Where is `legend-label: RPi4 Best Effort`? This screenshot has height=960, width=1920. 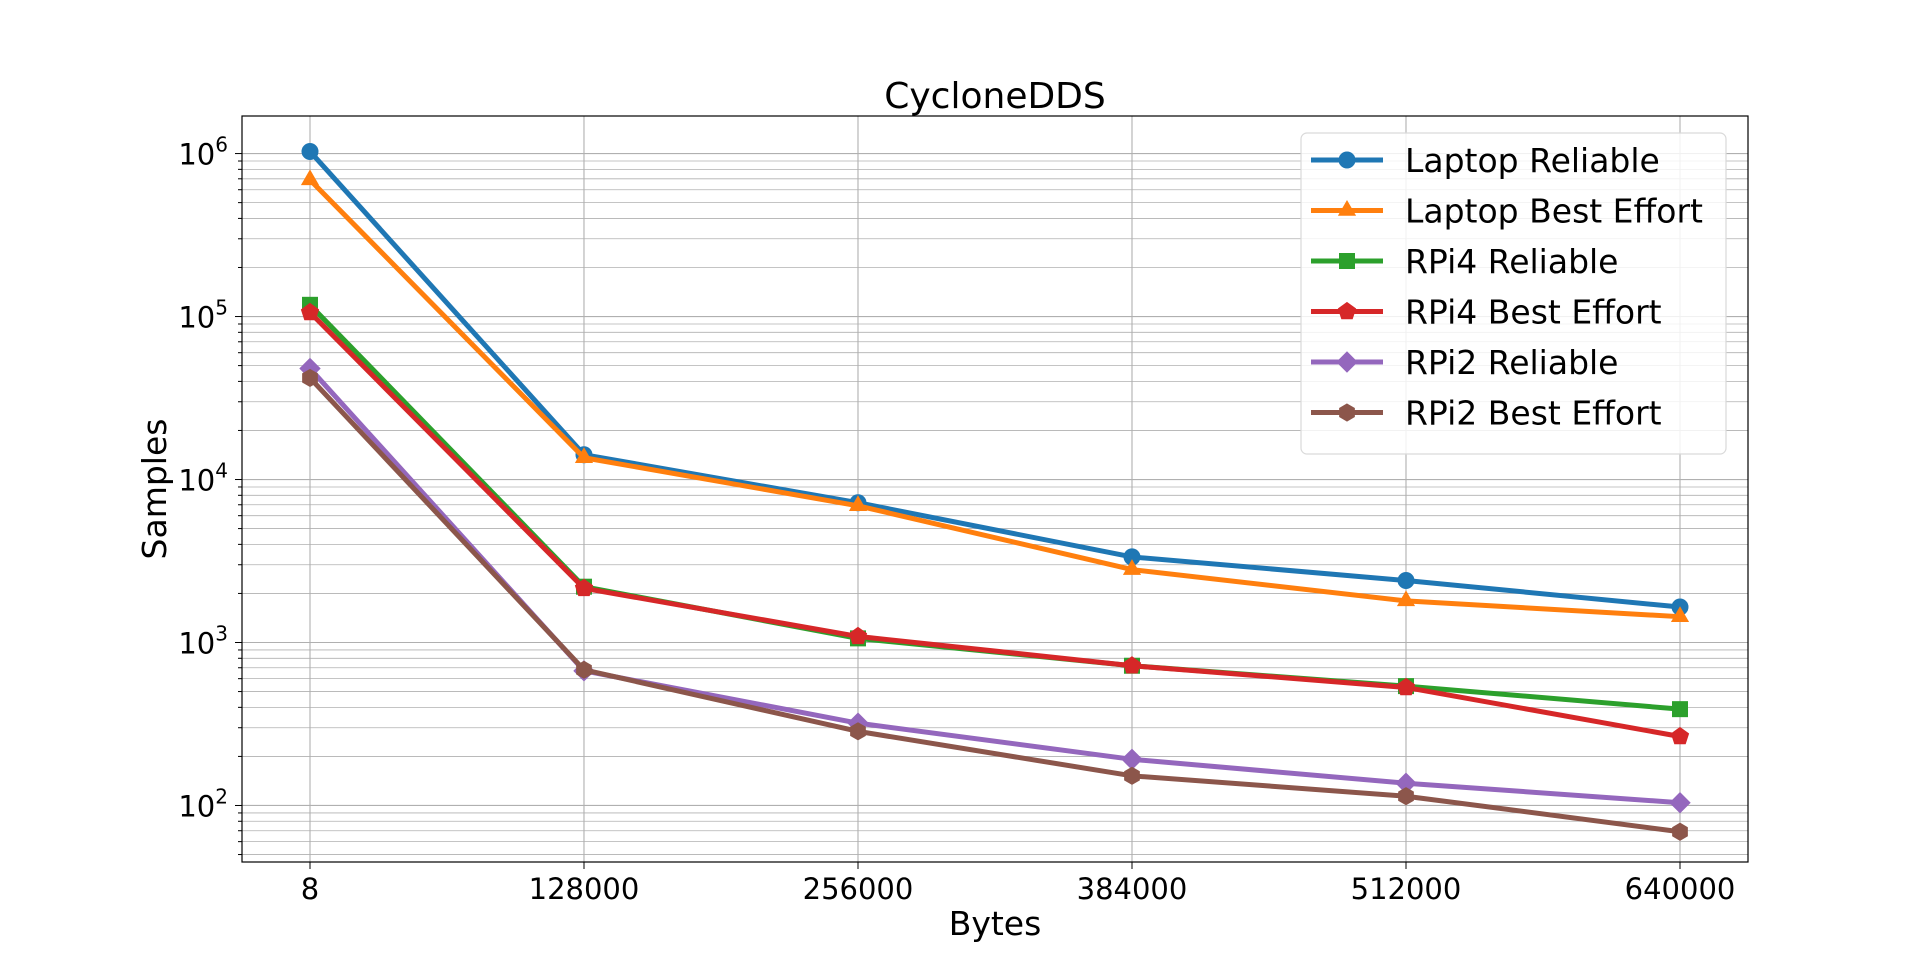 legend-label: RPi4 Best Effort is located at coordinates (1533, 312).